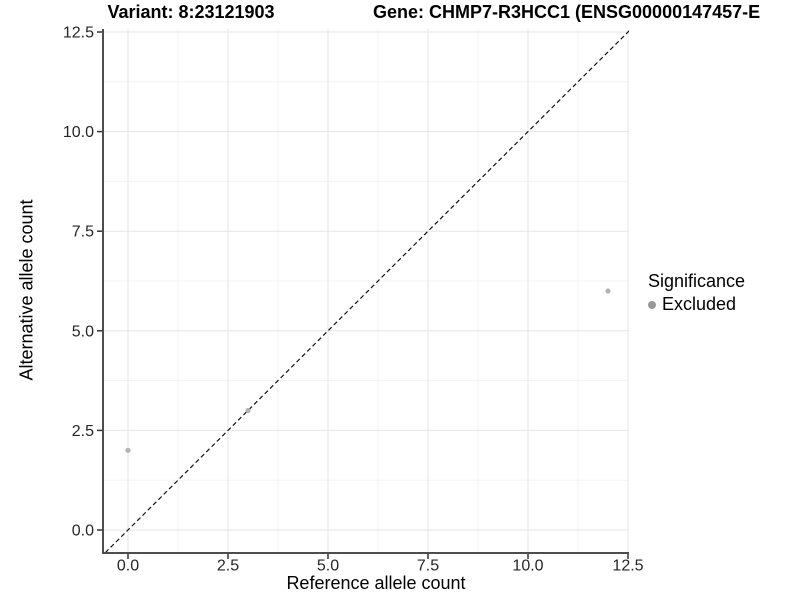 The width and height of the screenshot is (800, 600). I want to click on gene-title: Gene: CHMP7-R3HCC1 (ENSG00000147457-E, so click(567, 12).